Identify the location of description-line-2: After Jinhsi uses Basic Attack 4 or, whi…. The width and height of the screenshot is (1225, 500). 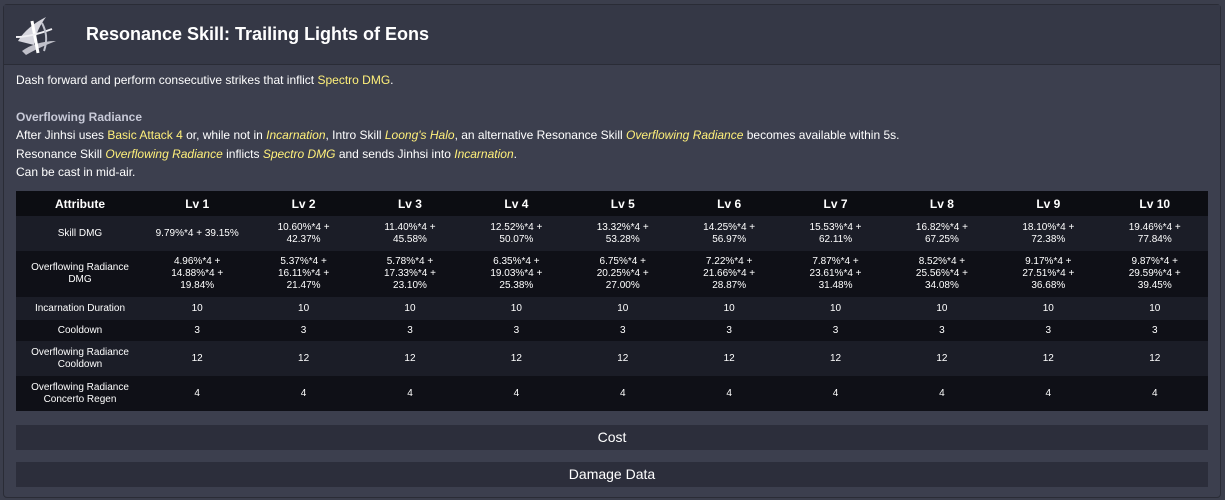
(458, 135).